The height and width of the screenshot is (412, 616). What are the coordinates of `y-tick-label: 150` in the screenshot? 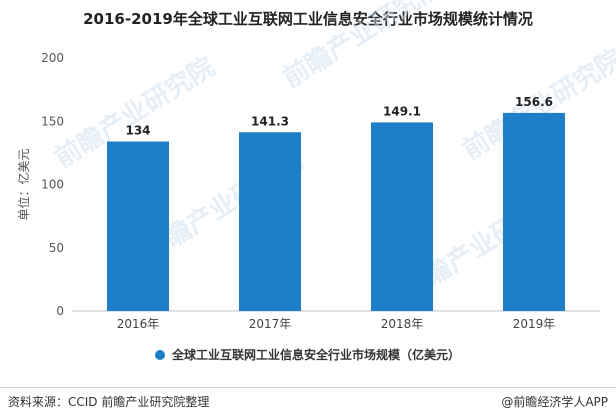 It's located at (52, 121).